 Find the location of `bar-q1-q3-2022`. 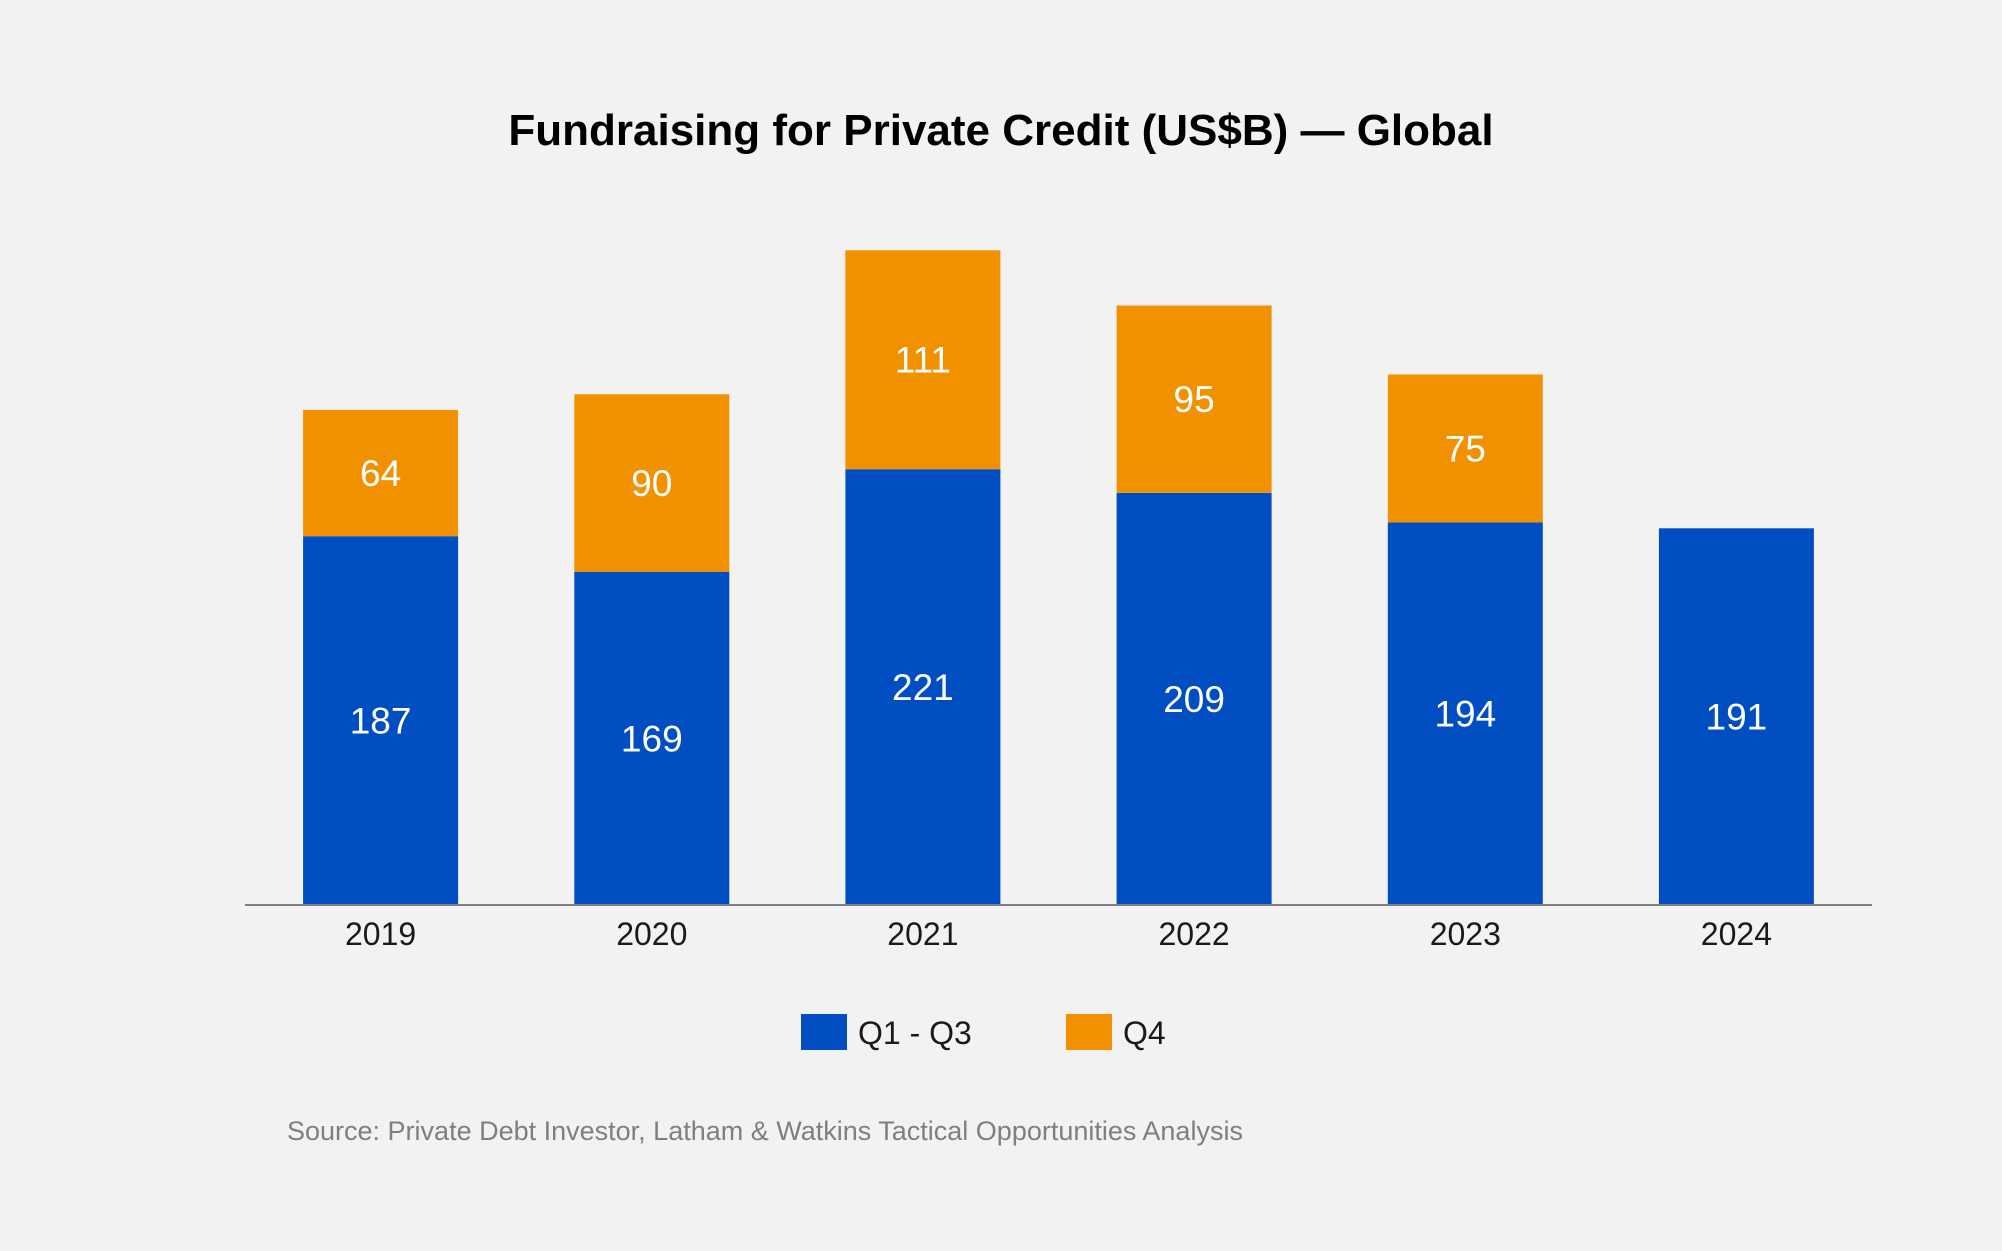

bar-q1-q3-2022 is located at coordinates (1194, 698).